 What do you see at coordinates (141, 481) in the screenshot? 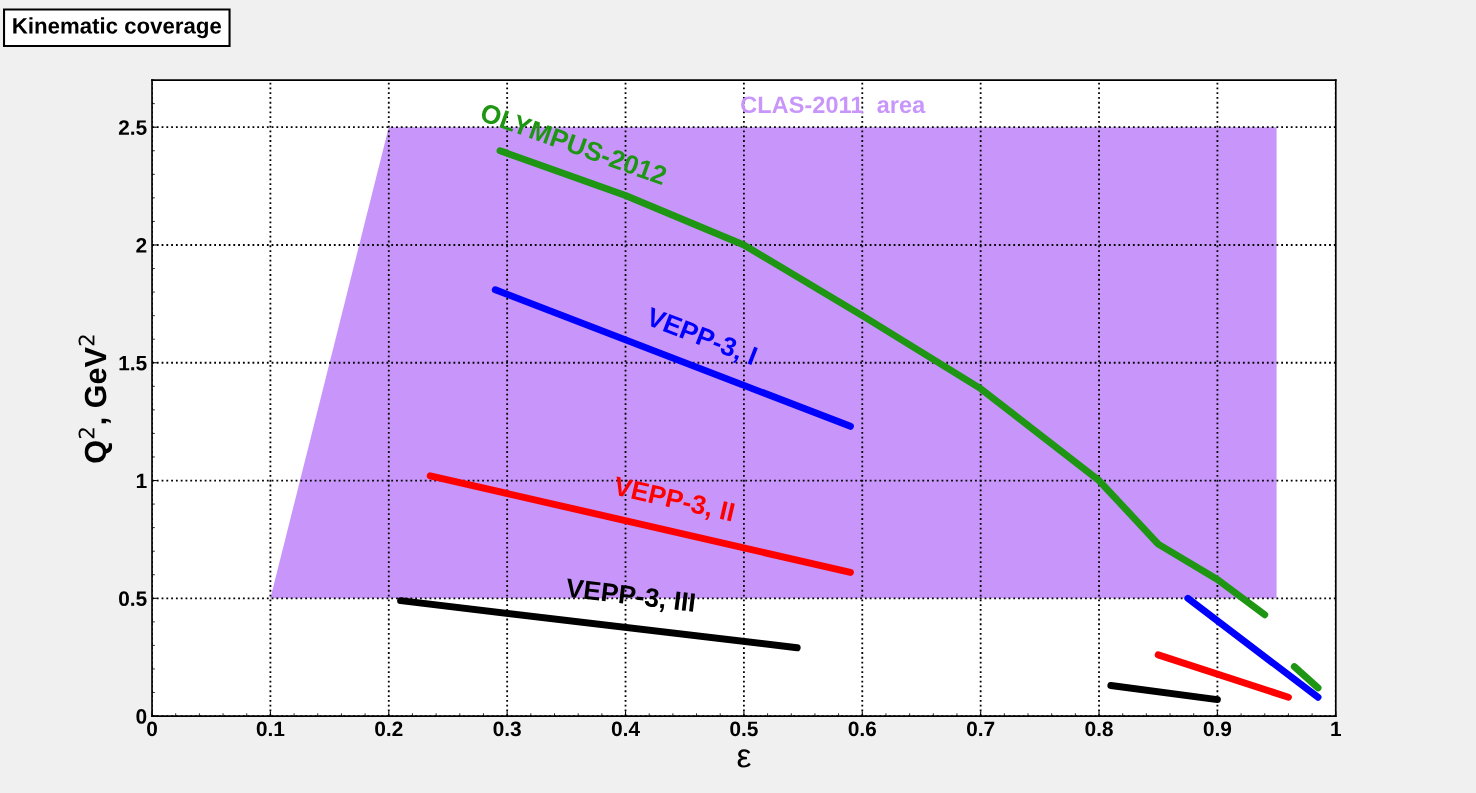
I see `y-tick-label: 1` at bounding box center [141, 481].